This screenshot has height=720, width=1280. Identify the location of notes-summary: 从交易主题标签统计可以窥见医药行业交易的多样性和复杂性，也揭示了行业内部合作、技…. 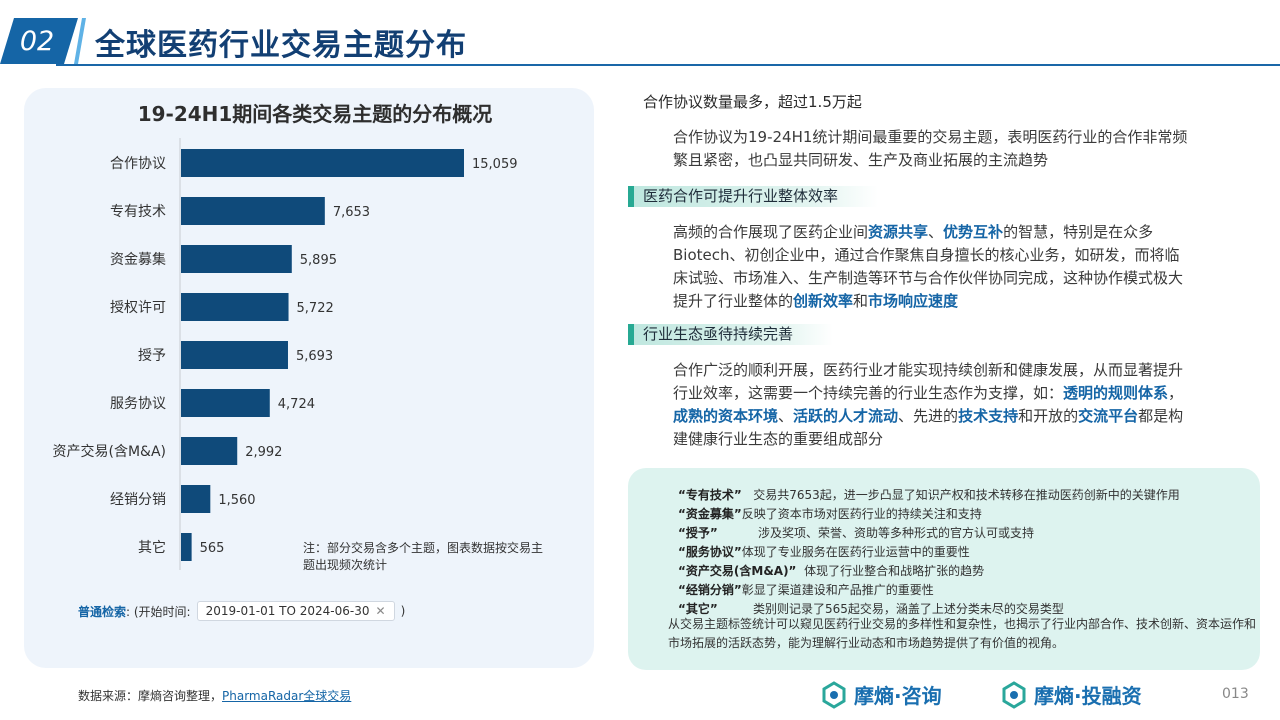
(962, 633).